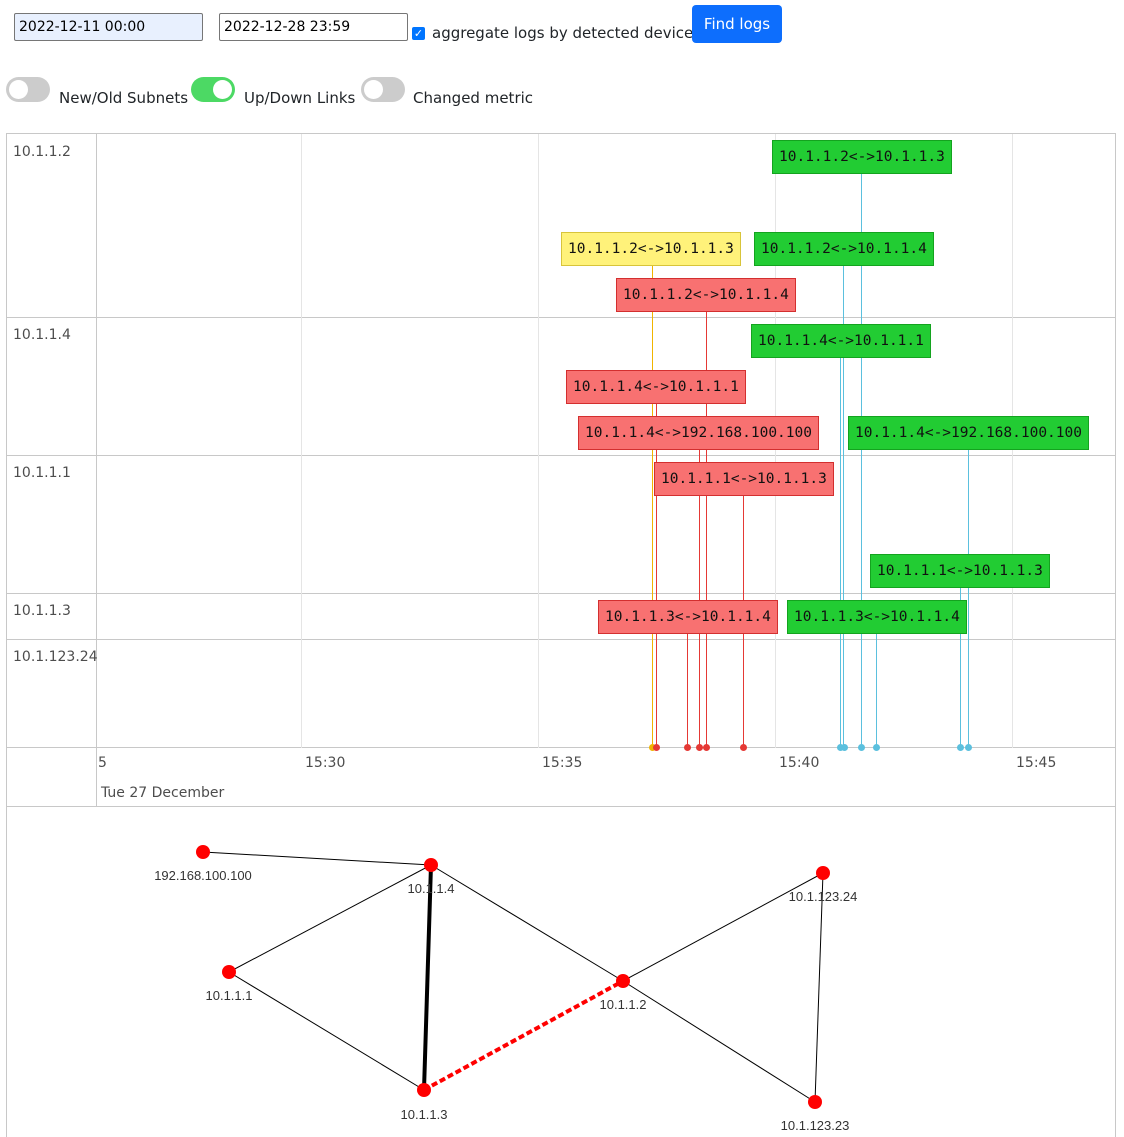 The width and height of the screenshot is (1124, 1137). What do you see at coordinates (651, 249) in the screenshot?
I see `event-metric-change: 10.1.1.2<->10.1.1.3` at bounding box center [651, 249].